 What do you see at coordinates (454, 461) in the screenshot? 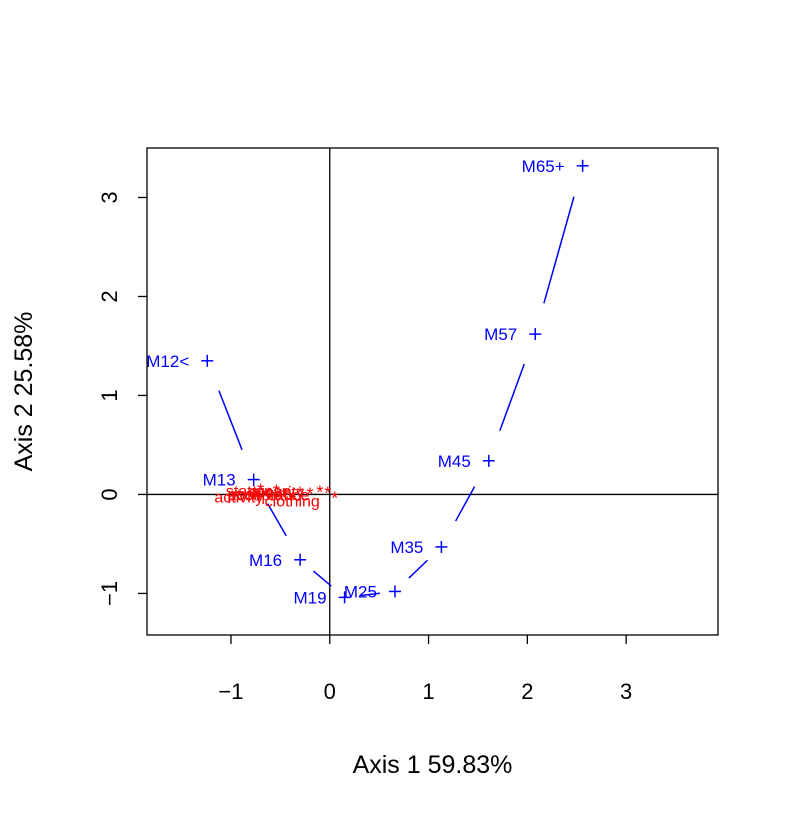
I see `series-point-label: M45` at bounding box center [454, 461].